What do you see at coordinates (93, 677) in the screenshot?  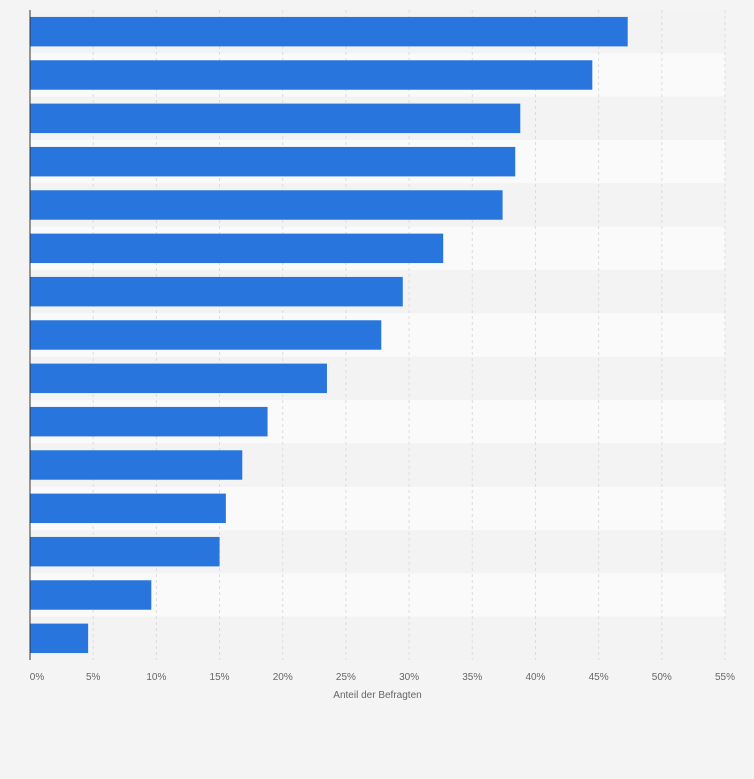 I see `x-tick-label: 5%` at bounding box center [93, 677].